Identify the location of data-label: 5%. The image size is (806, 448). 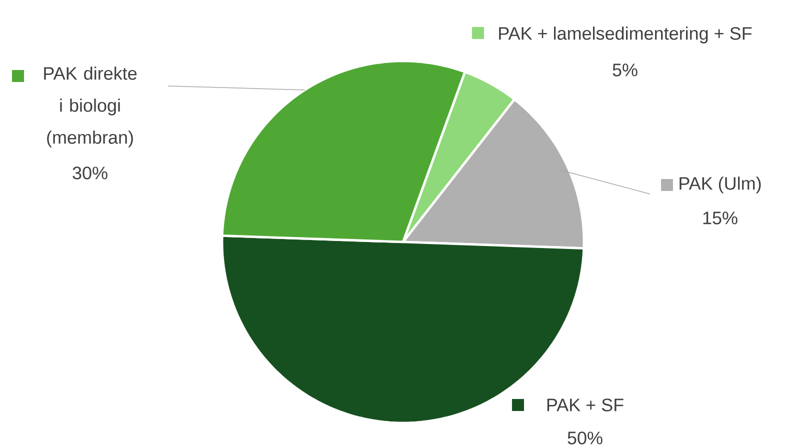
(625, 70).